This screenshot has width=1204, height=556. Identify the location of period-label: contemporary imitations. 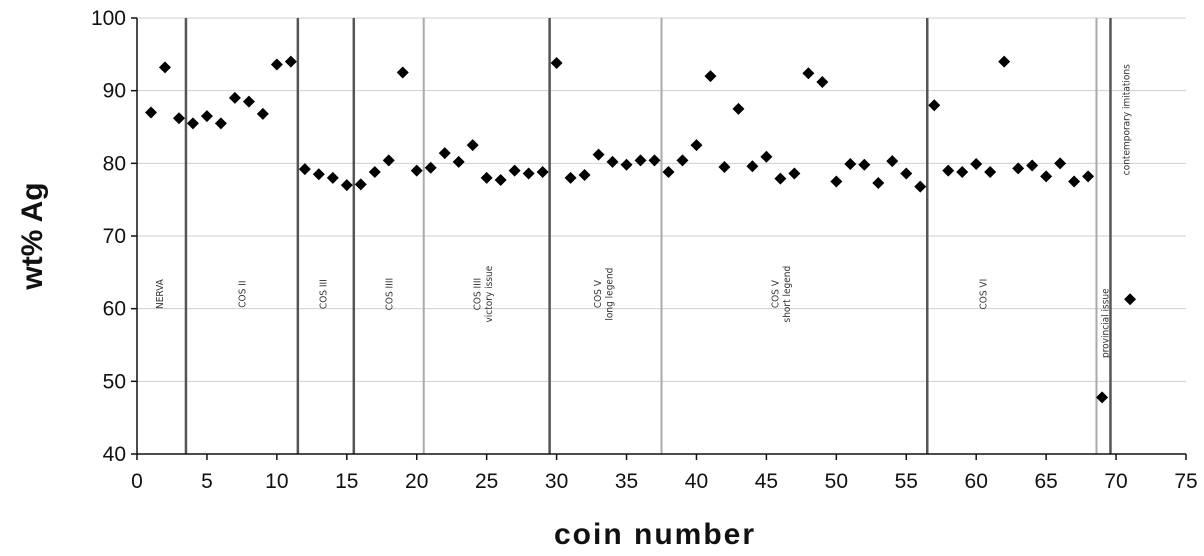
(1126, 119).